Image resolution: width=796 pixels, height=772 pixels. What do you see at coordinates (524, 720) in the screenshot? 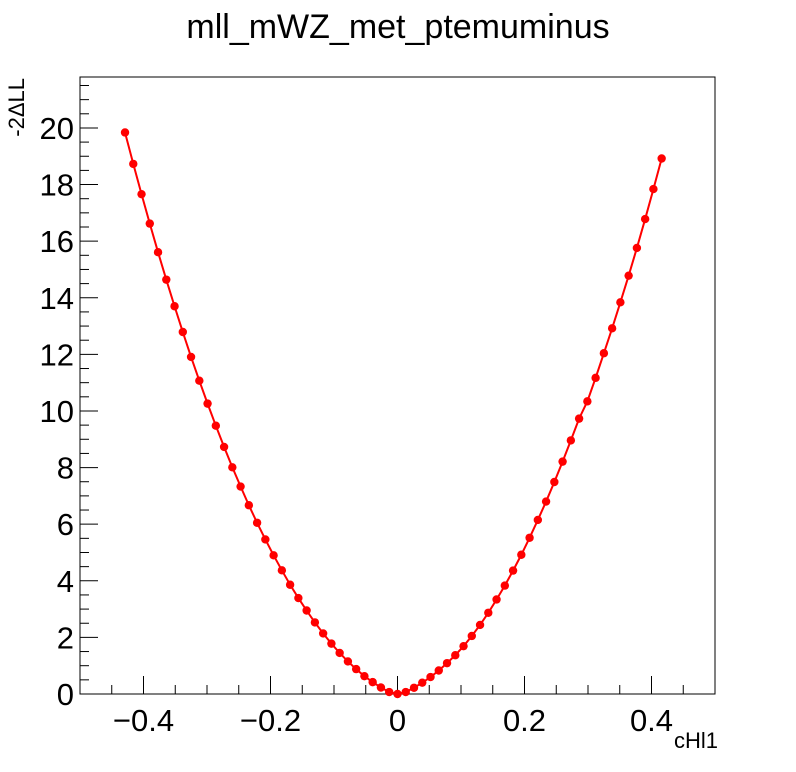
I see `x-tick-label: 0.2` at bounding box center [524, 720].